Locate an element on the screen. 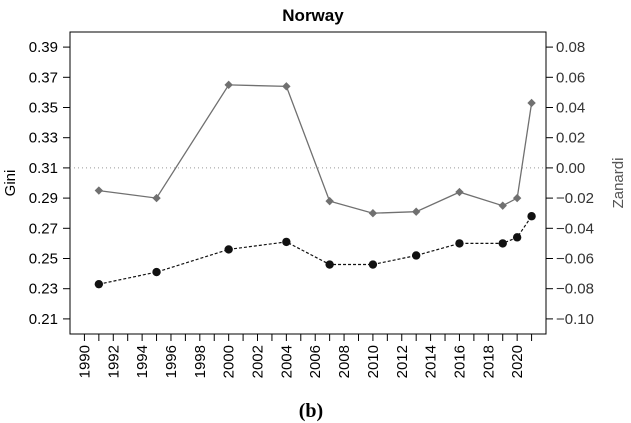  y-tick-right-label: −0.02 is located at coordinates (575, 198).